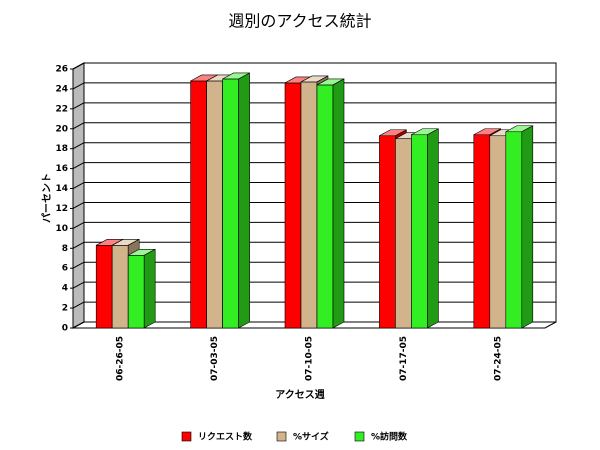  What do you see at coordinates (389, 437) in the screenshot?
I see `legend-label: %訪問数` at bounding box center [389, 437].